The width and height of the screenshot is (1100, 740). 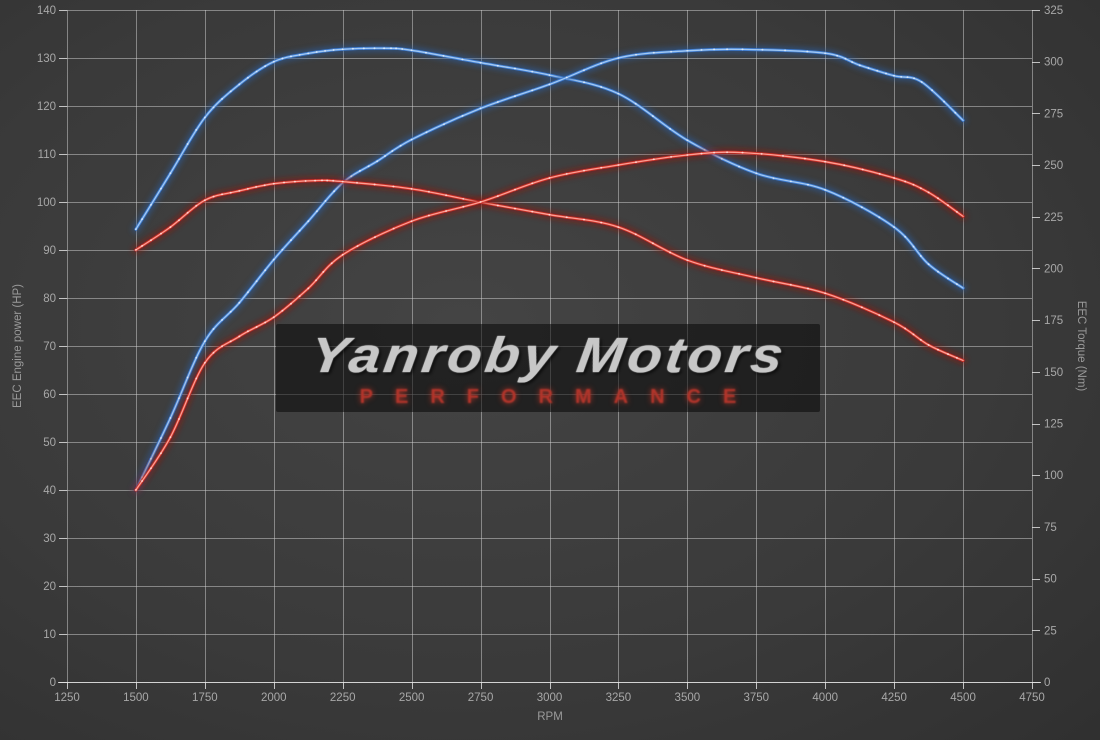 I want to click on y-left-tick-label: 70, so click(x=49, y=347).